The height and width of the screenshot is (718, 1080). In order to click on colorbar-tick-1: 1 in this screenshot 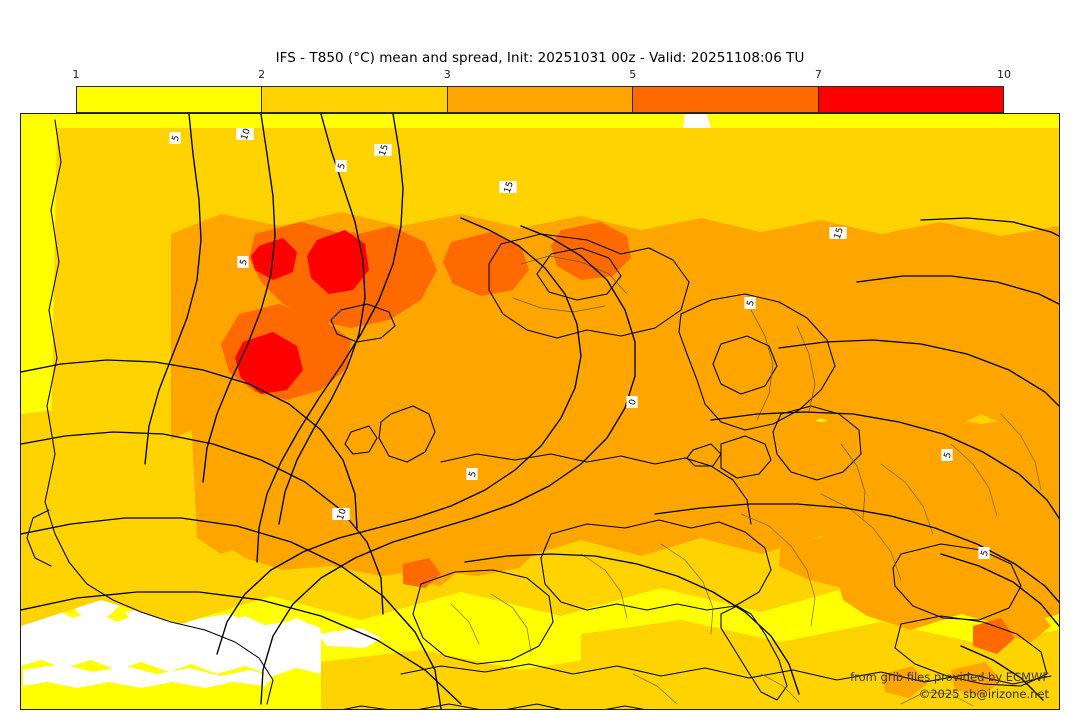, I will do `click(76, 74)`.